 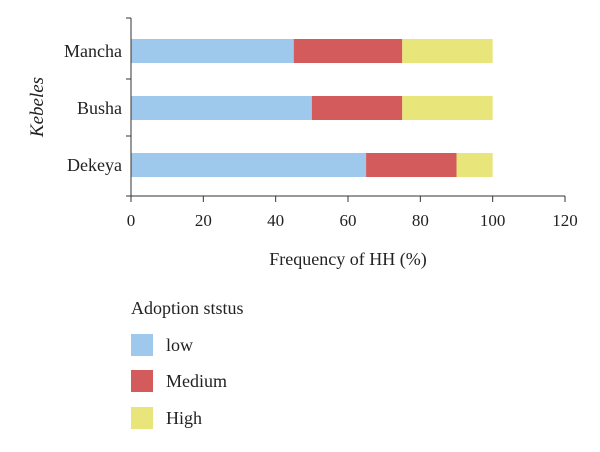 I want to click on legend-swatch-high, so click(x=142, y=418).